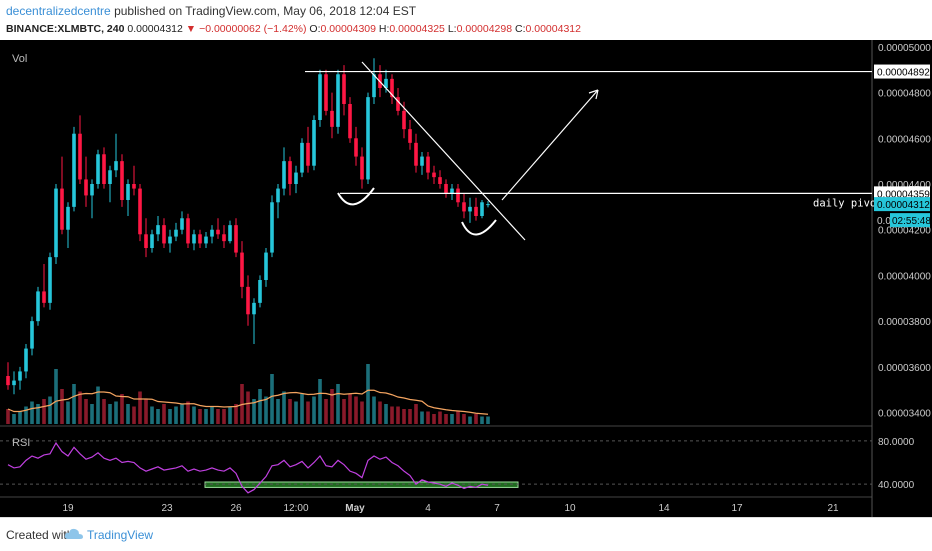 This screenshot has width=932, height=551. I want to click on low-label: L:, so click(452, 29).